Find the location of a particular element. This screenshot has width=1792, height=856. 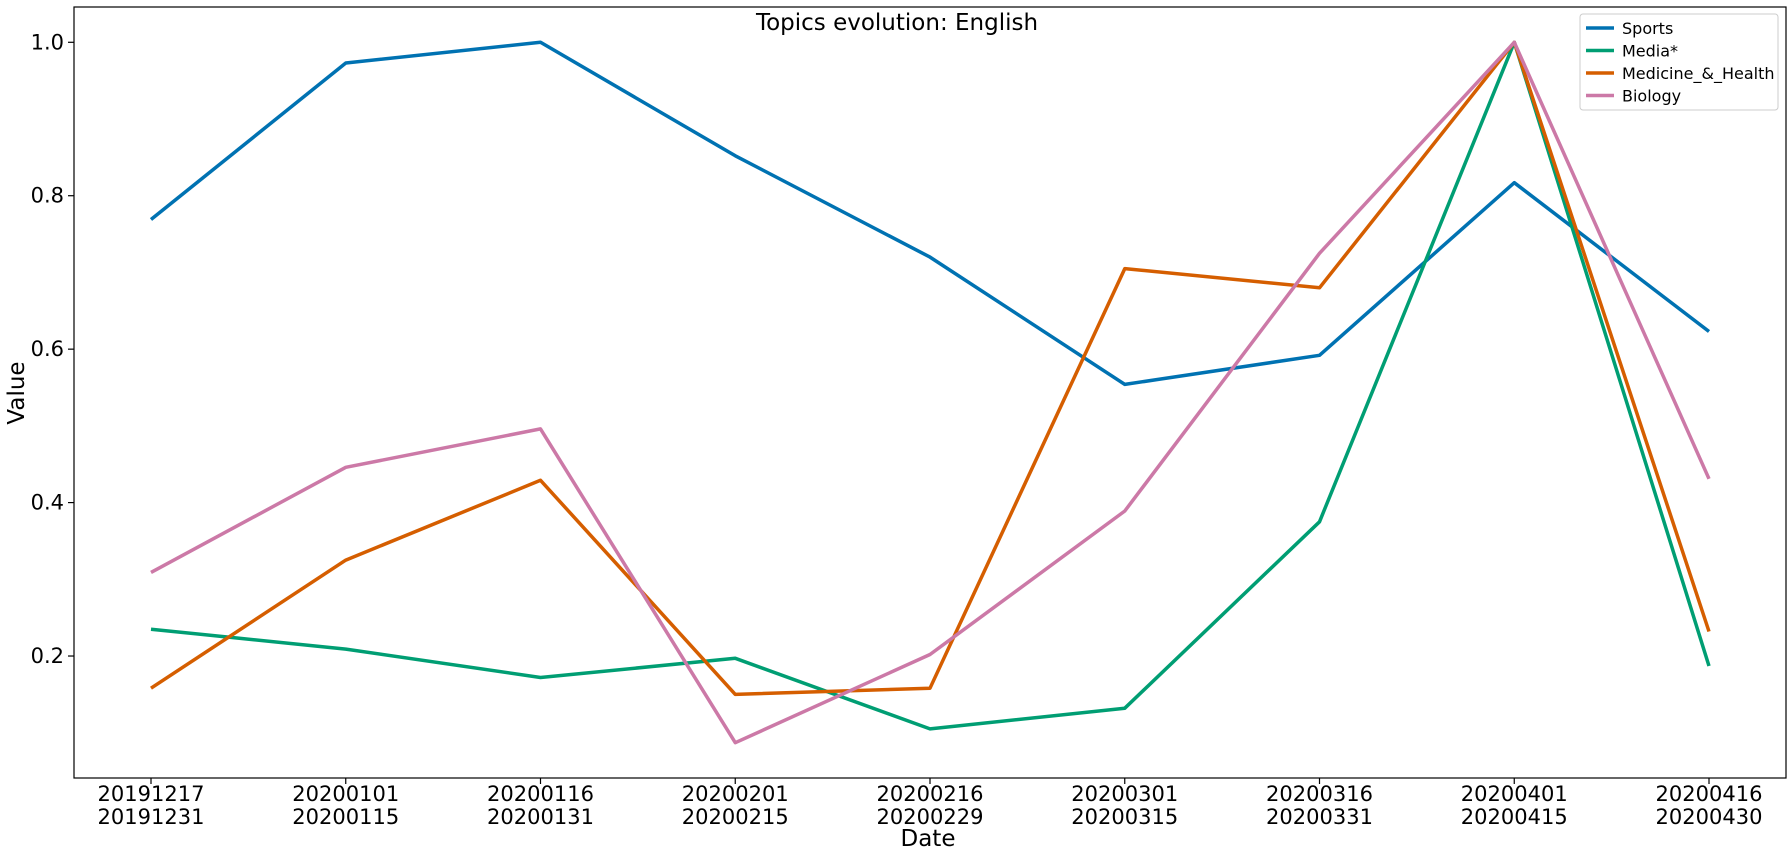

y-axis: 0.2 0.4 0.6 0.8 1.0 is located at coordinates (52, 349).